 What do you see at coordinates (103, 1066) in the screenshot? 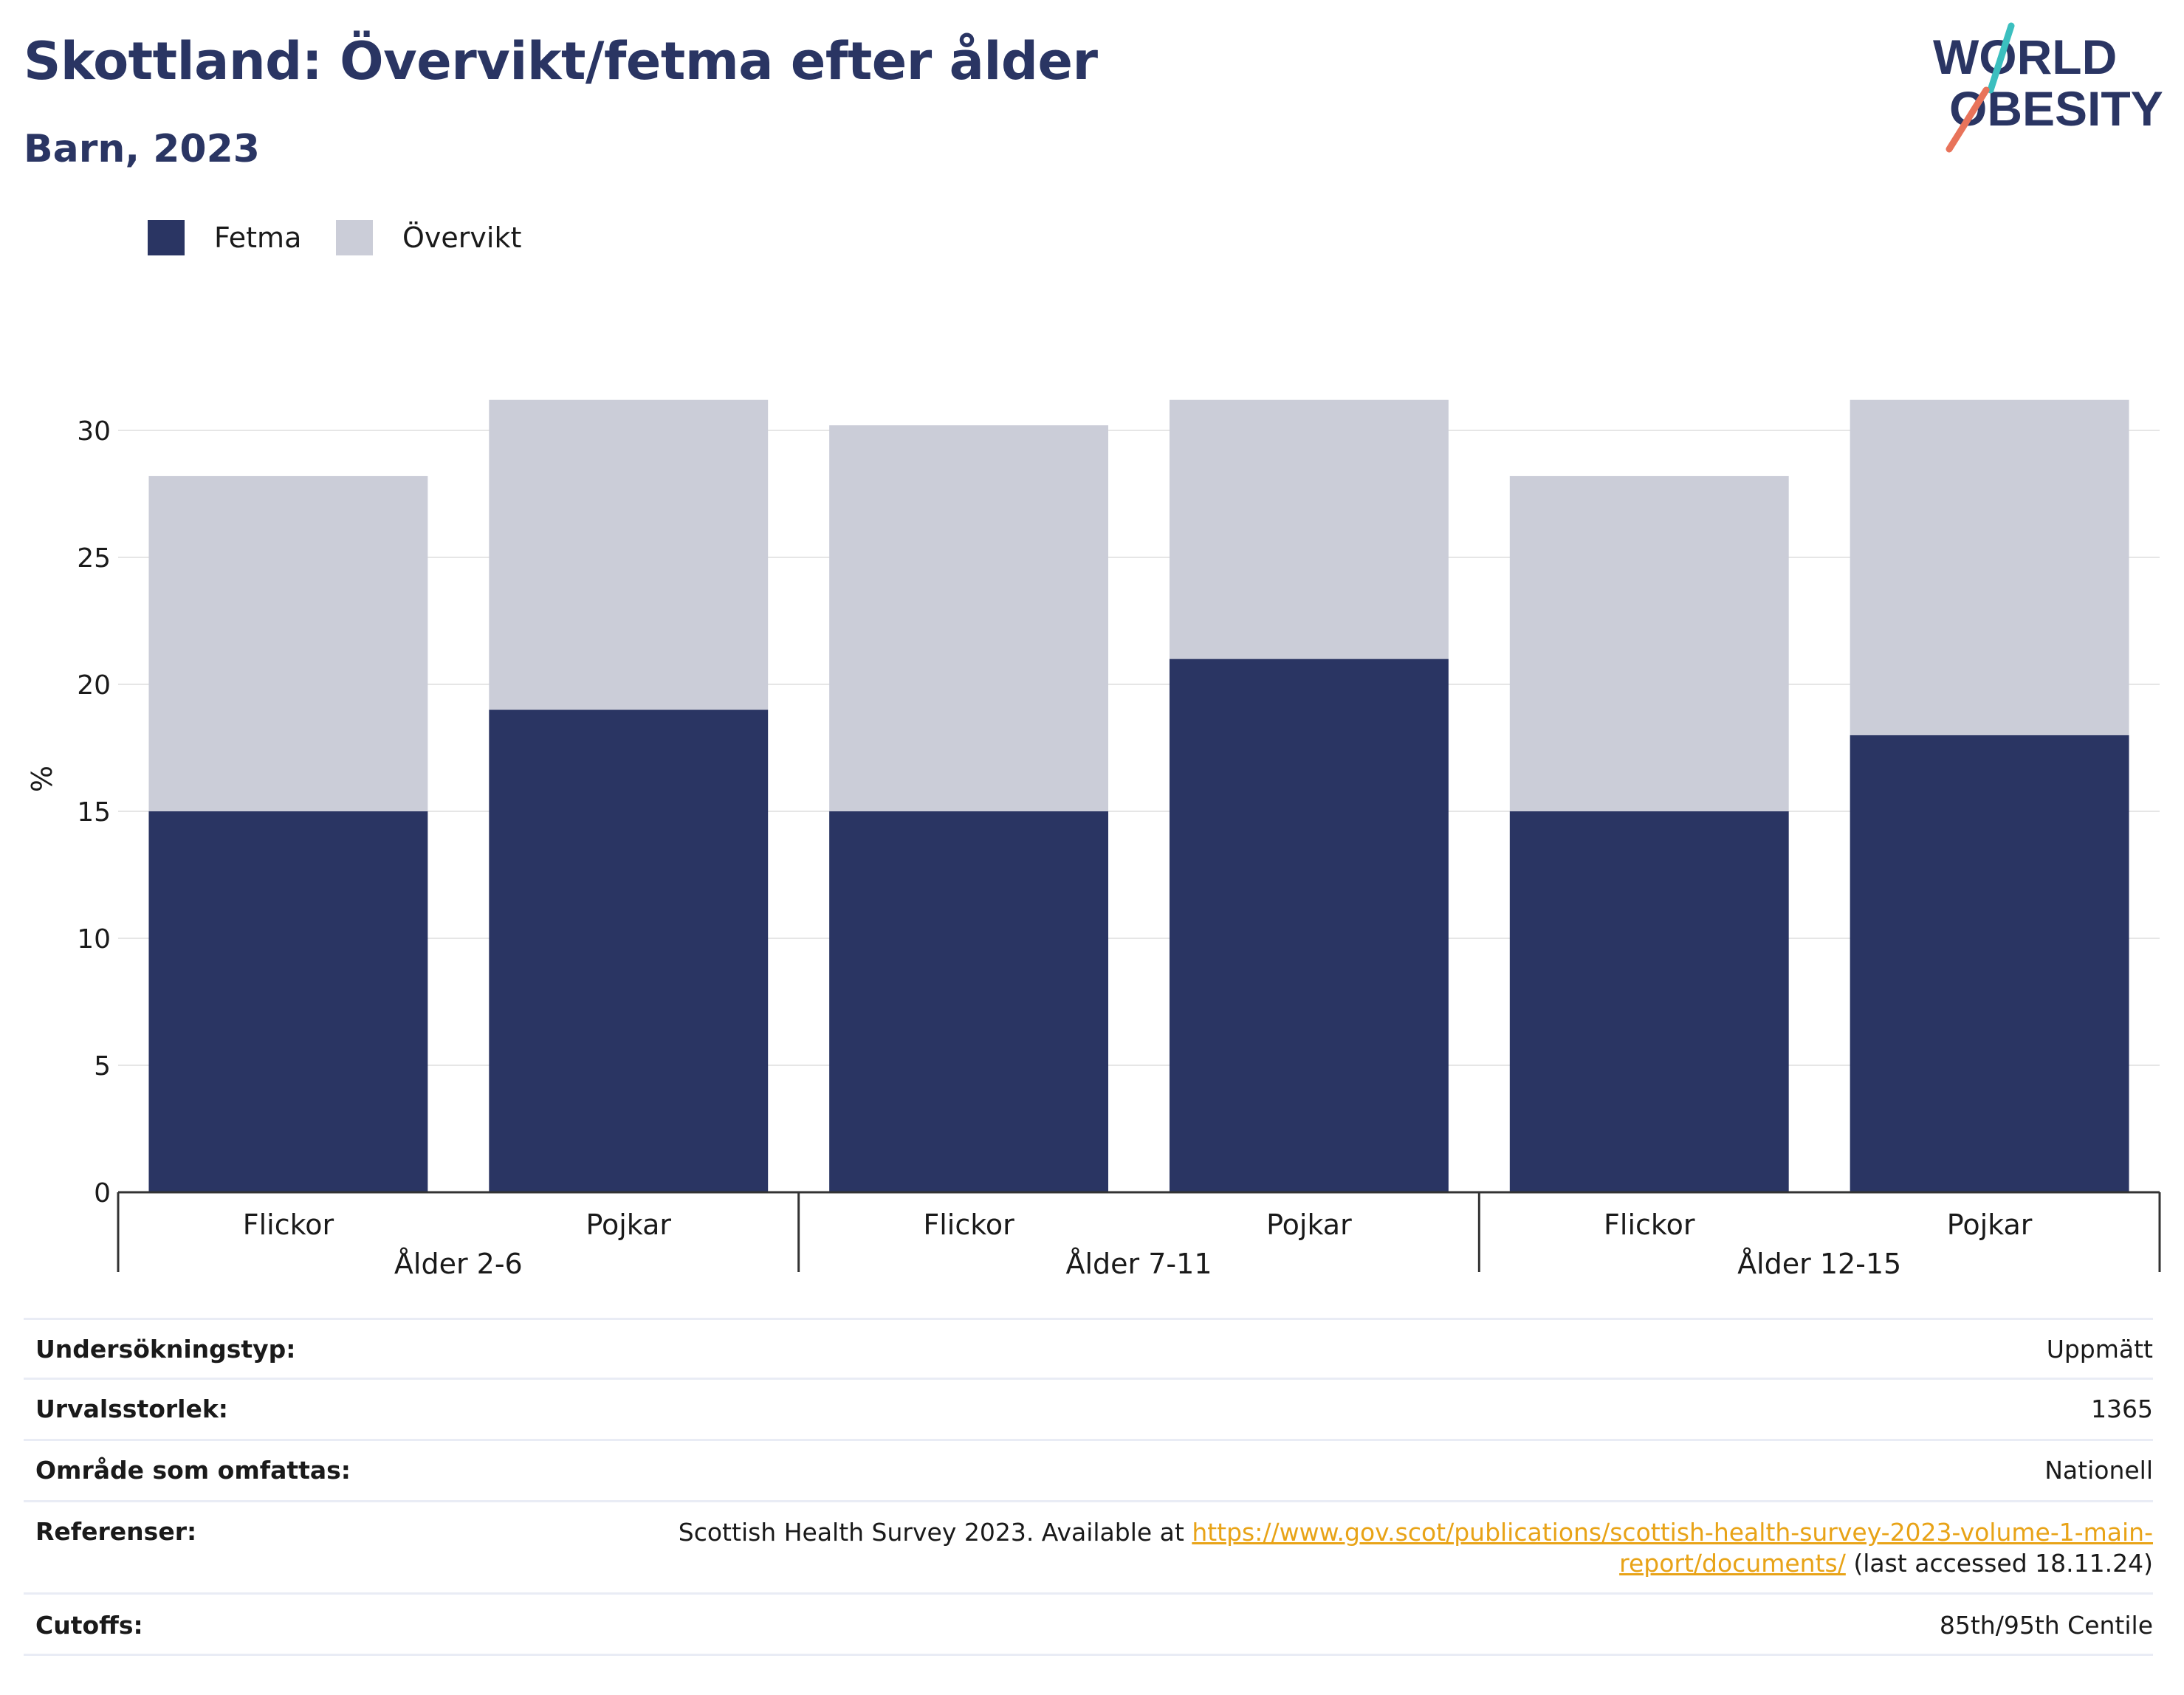
I see `y-tick-label: 5` at bounding box center [103, 1066].